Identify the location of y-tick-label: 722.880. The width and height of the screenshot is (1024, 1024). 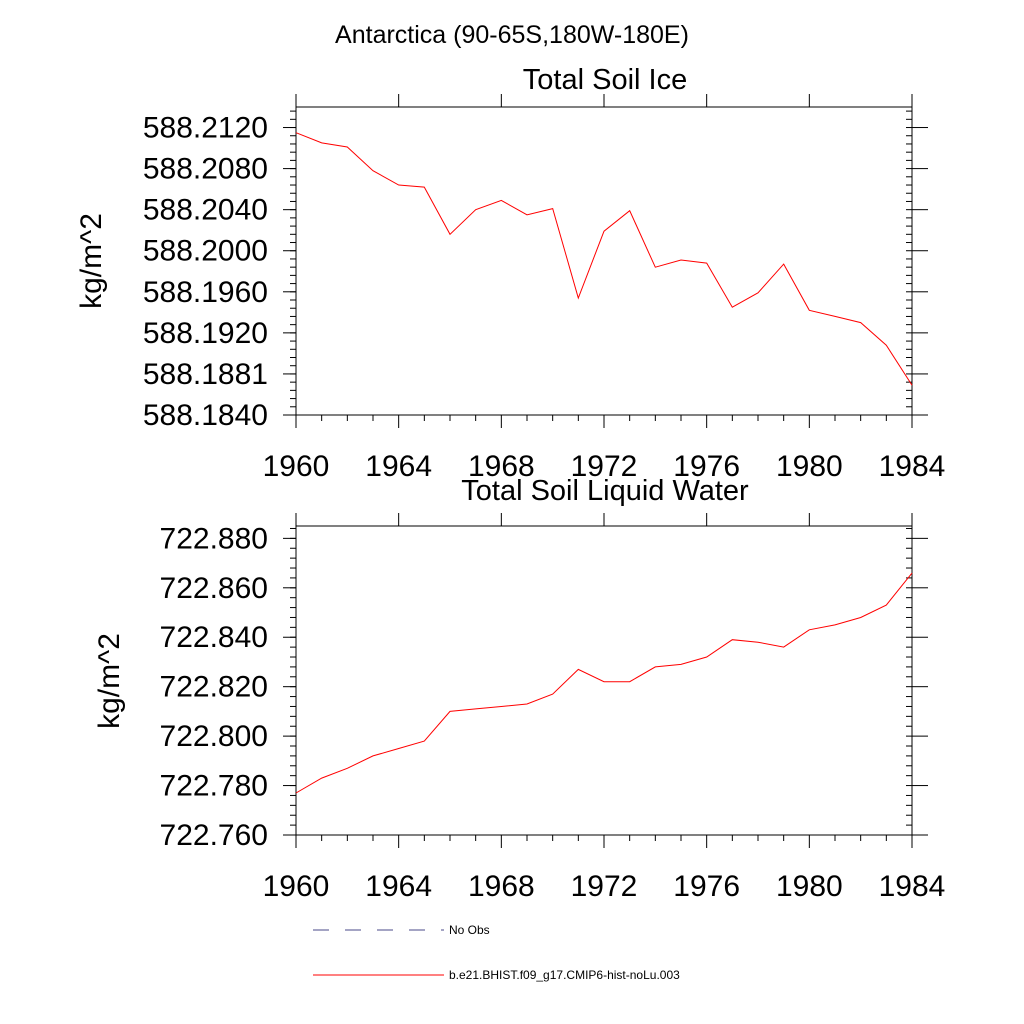
(214, 538).